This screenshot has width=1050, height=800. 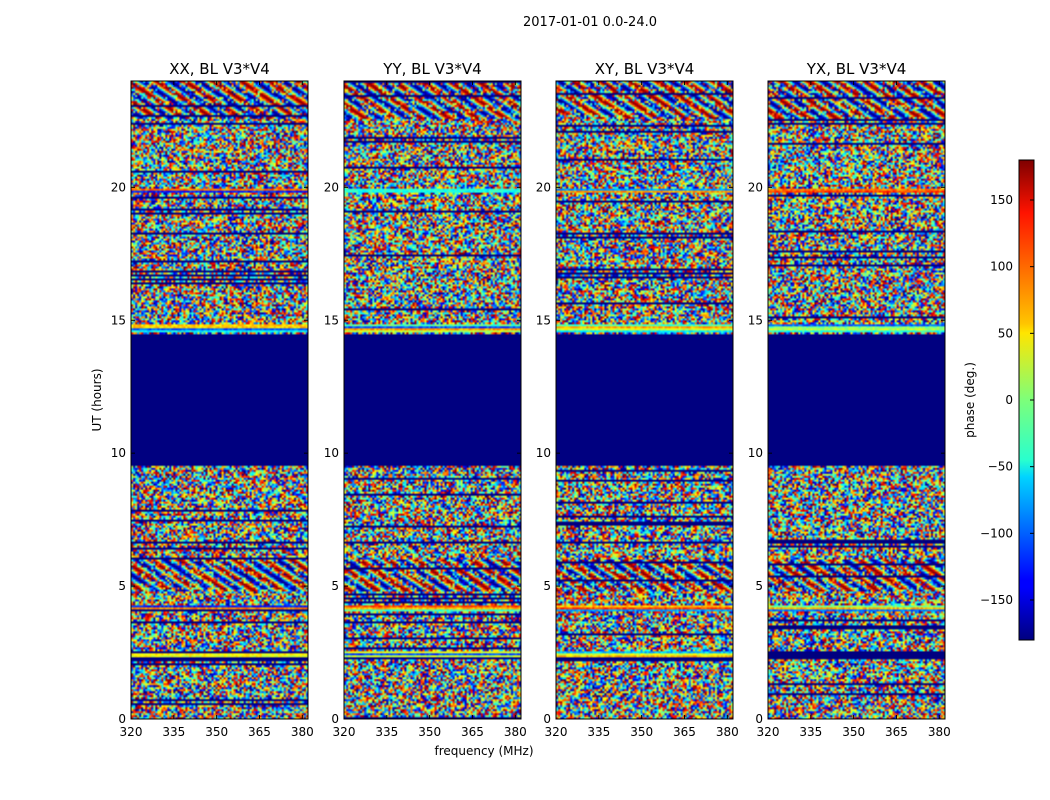 I want to click on panel-title: XX, BL V3*V4, so click(x=219, y=69).